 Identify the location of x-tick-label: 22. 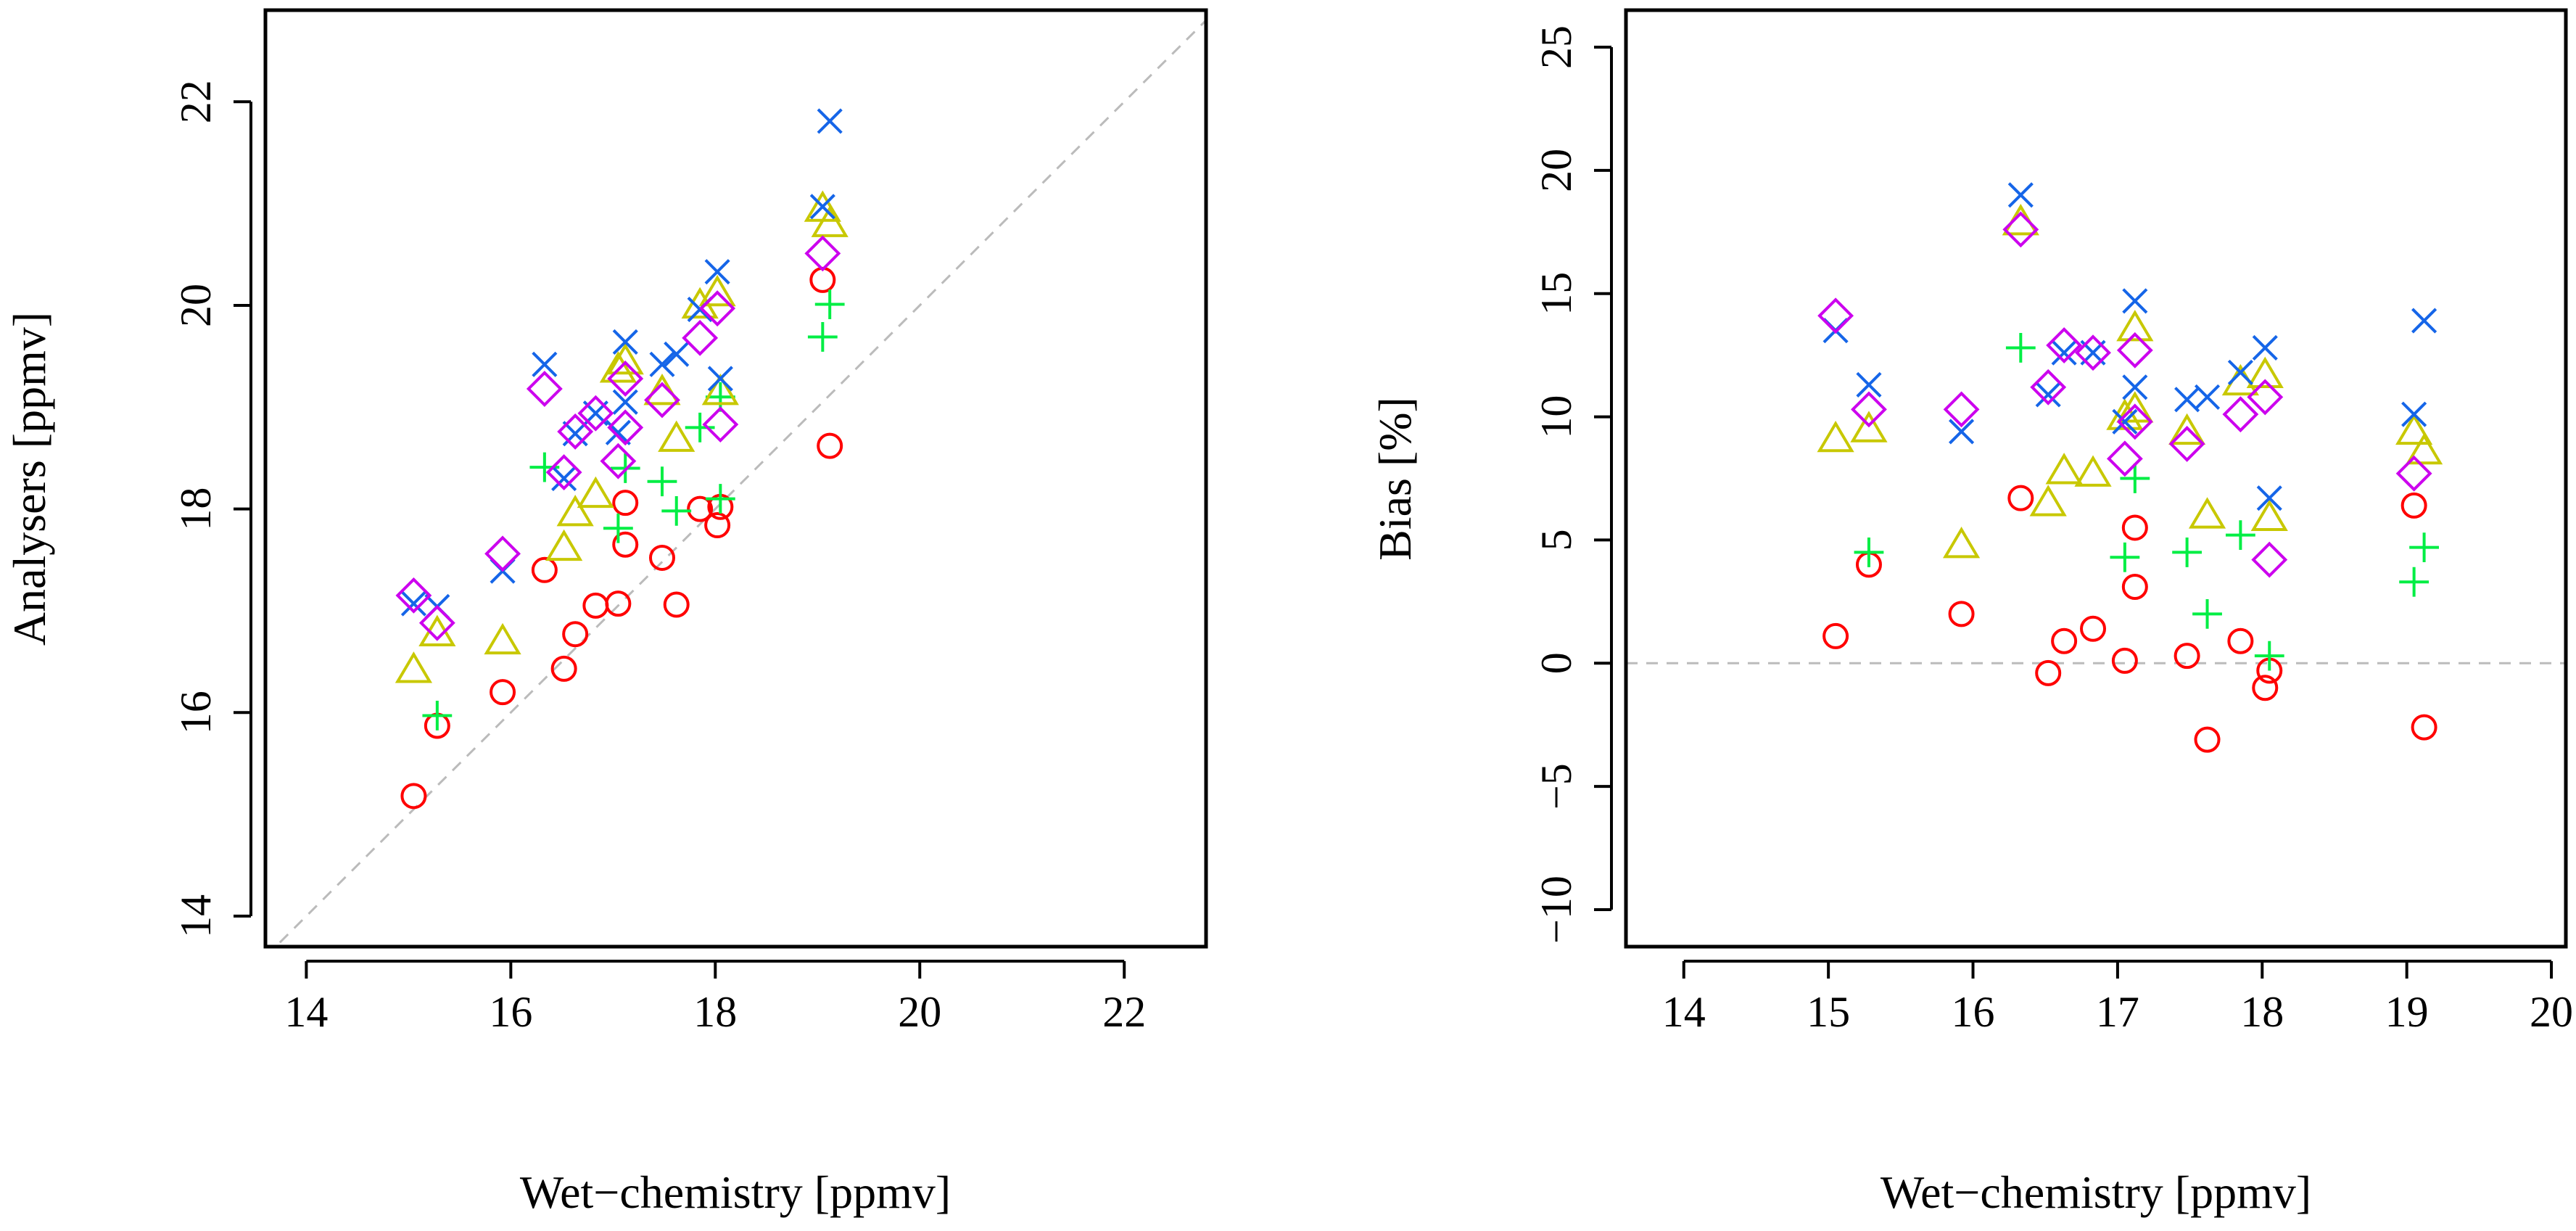
(1124, 1012).